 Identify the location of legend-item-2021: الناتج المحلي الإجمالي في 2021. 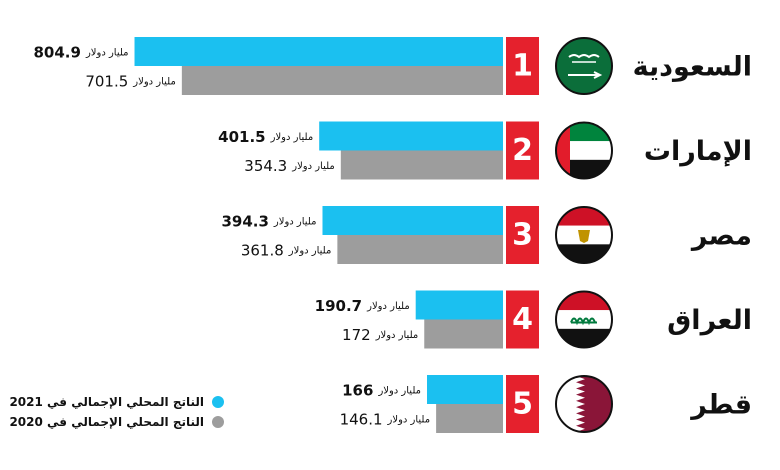
(116, 402).